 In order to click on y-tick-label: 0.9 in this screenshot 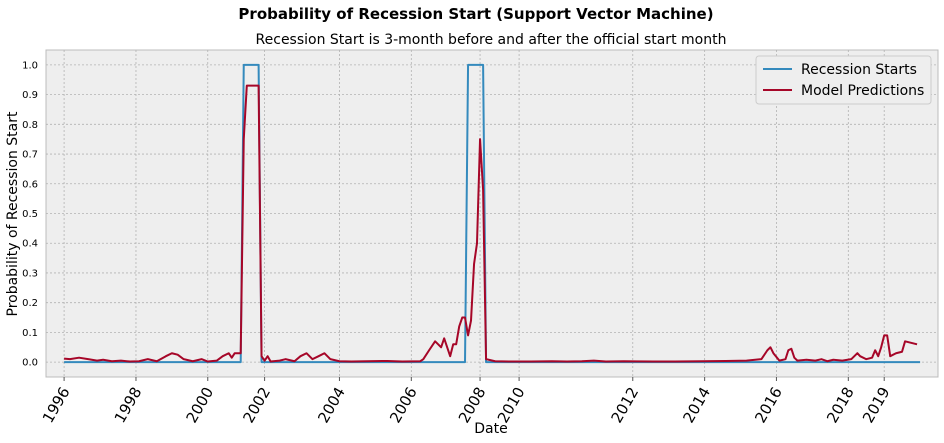, I will do `click(30, 95)`.